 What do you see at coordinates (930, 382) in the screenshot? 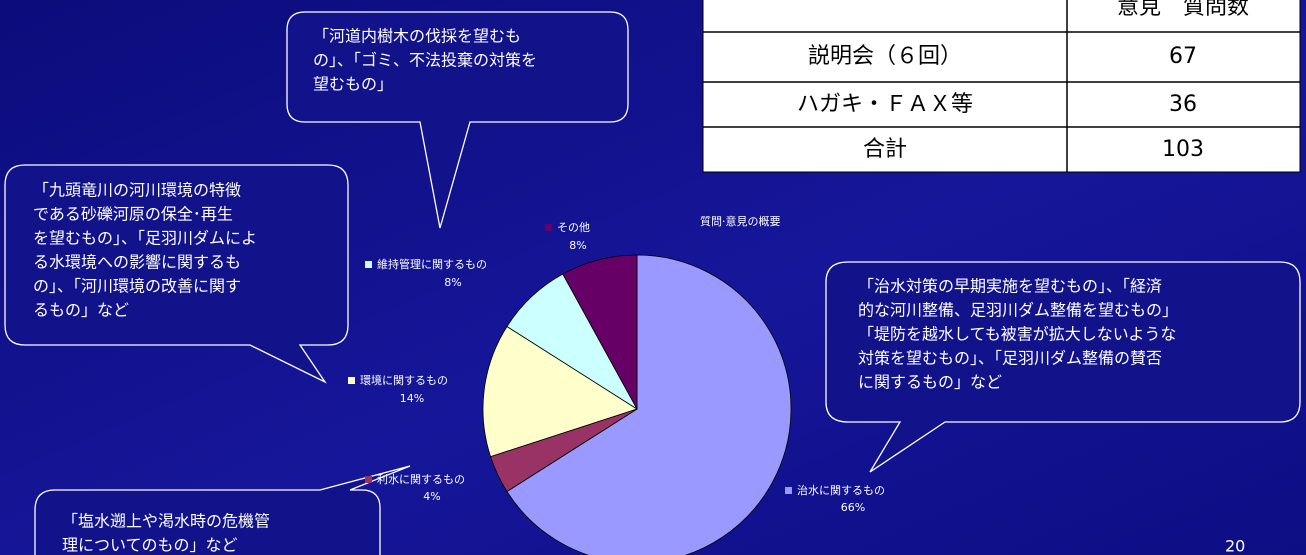
I see `callout-text: に関するもの」など` at bounding box center [930, 382].